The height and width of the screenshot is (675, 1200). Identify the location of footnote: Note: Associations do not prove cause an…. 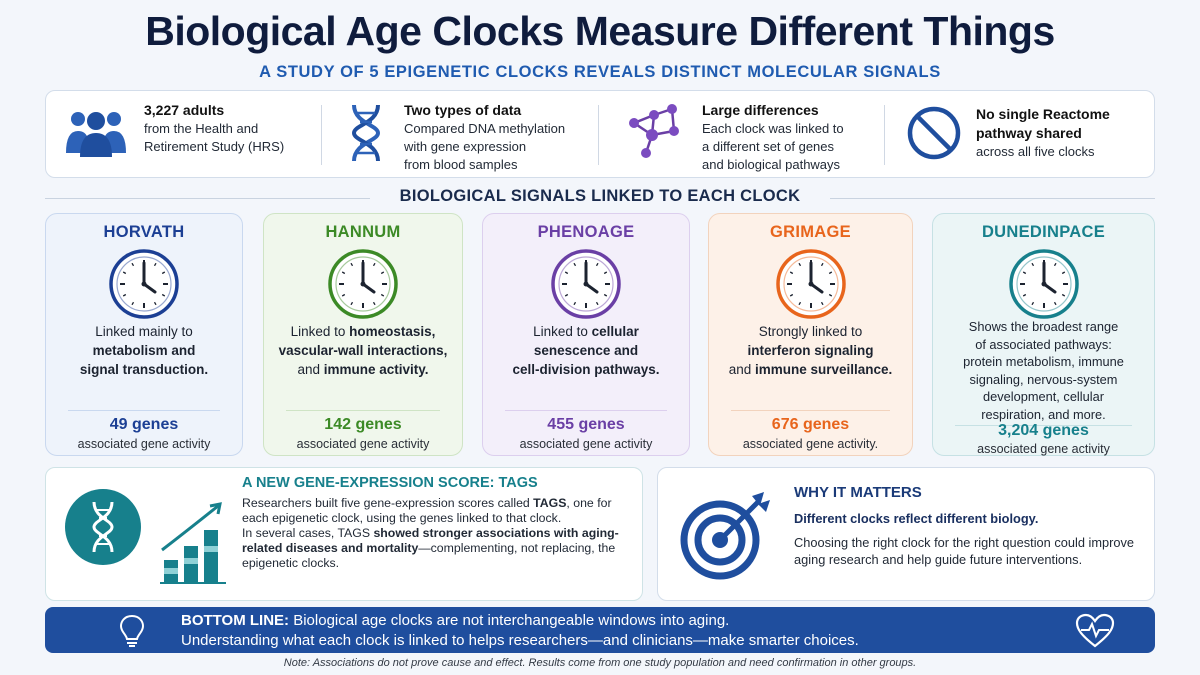
(600, 663).